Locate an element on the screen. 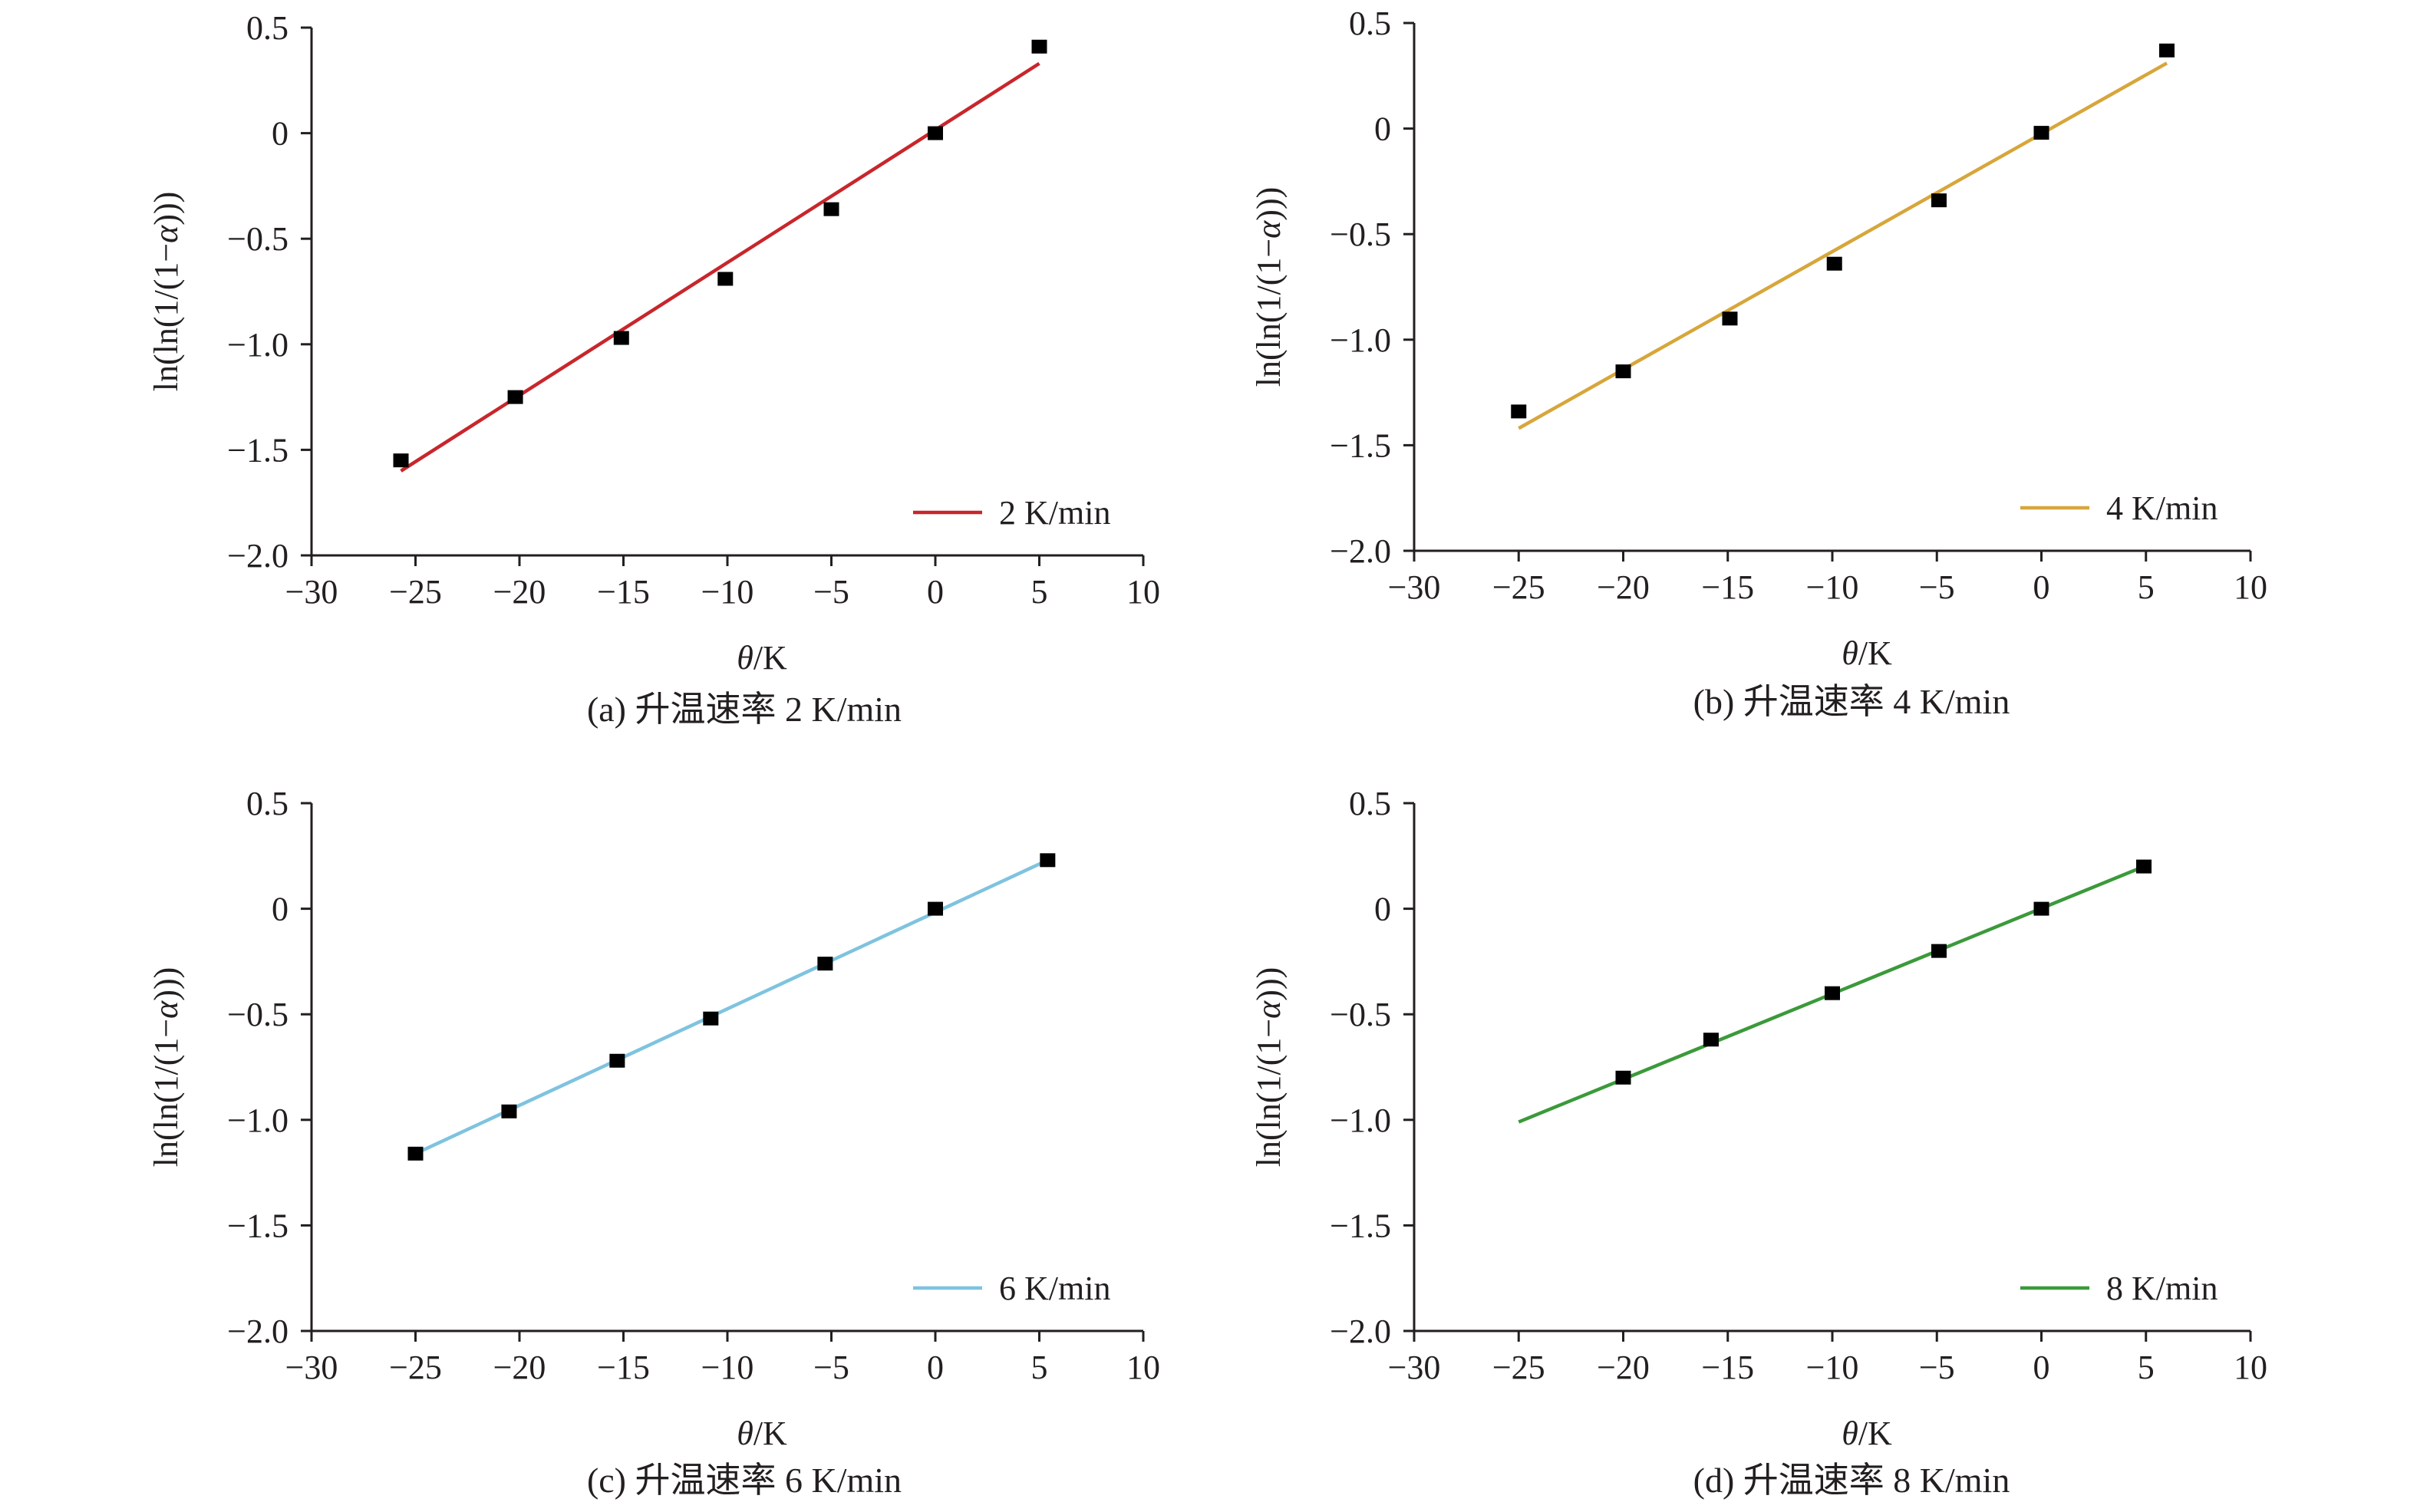 Image resolution: width=2417 pixels, height=1512 pixels. legend-label: 6 K/min is located at coordinates (1054, 1288).